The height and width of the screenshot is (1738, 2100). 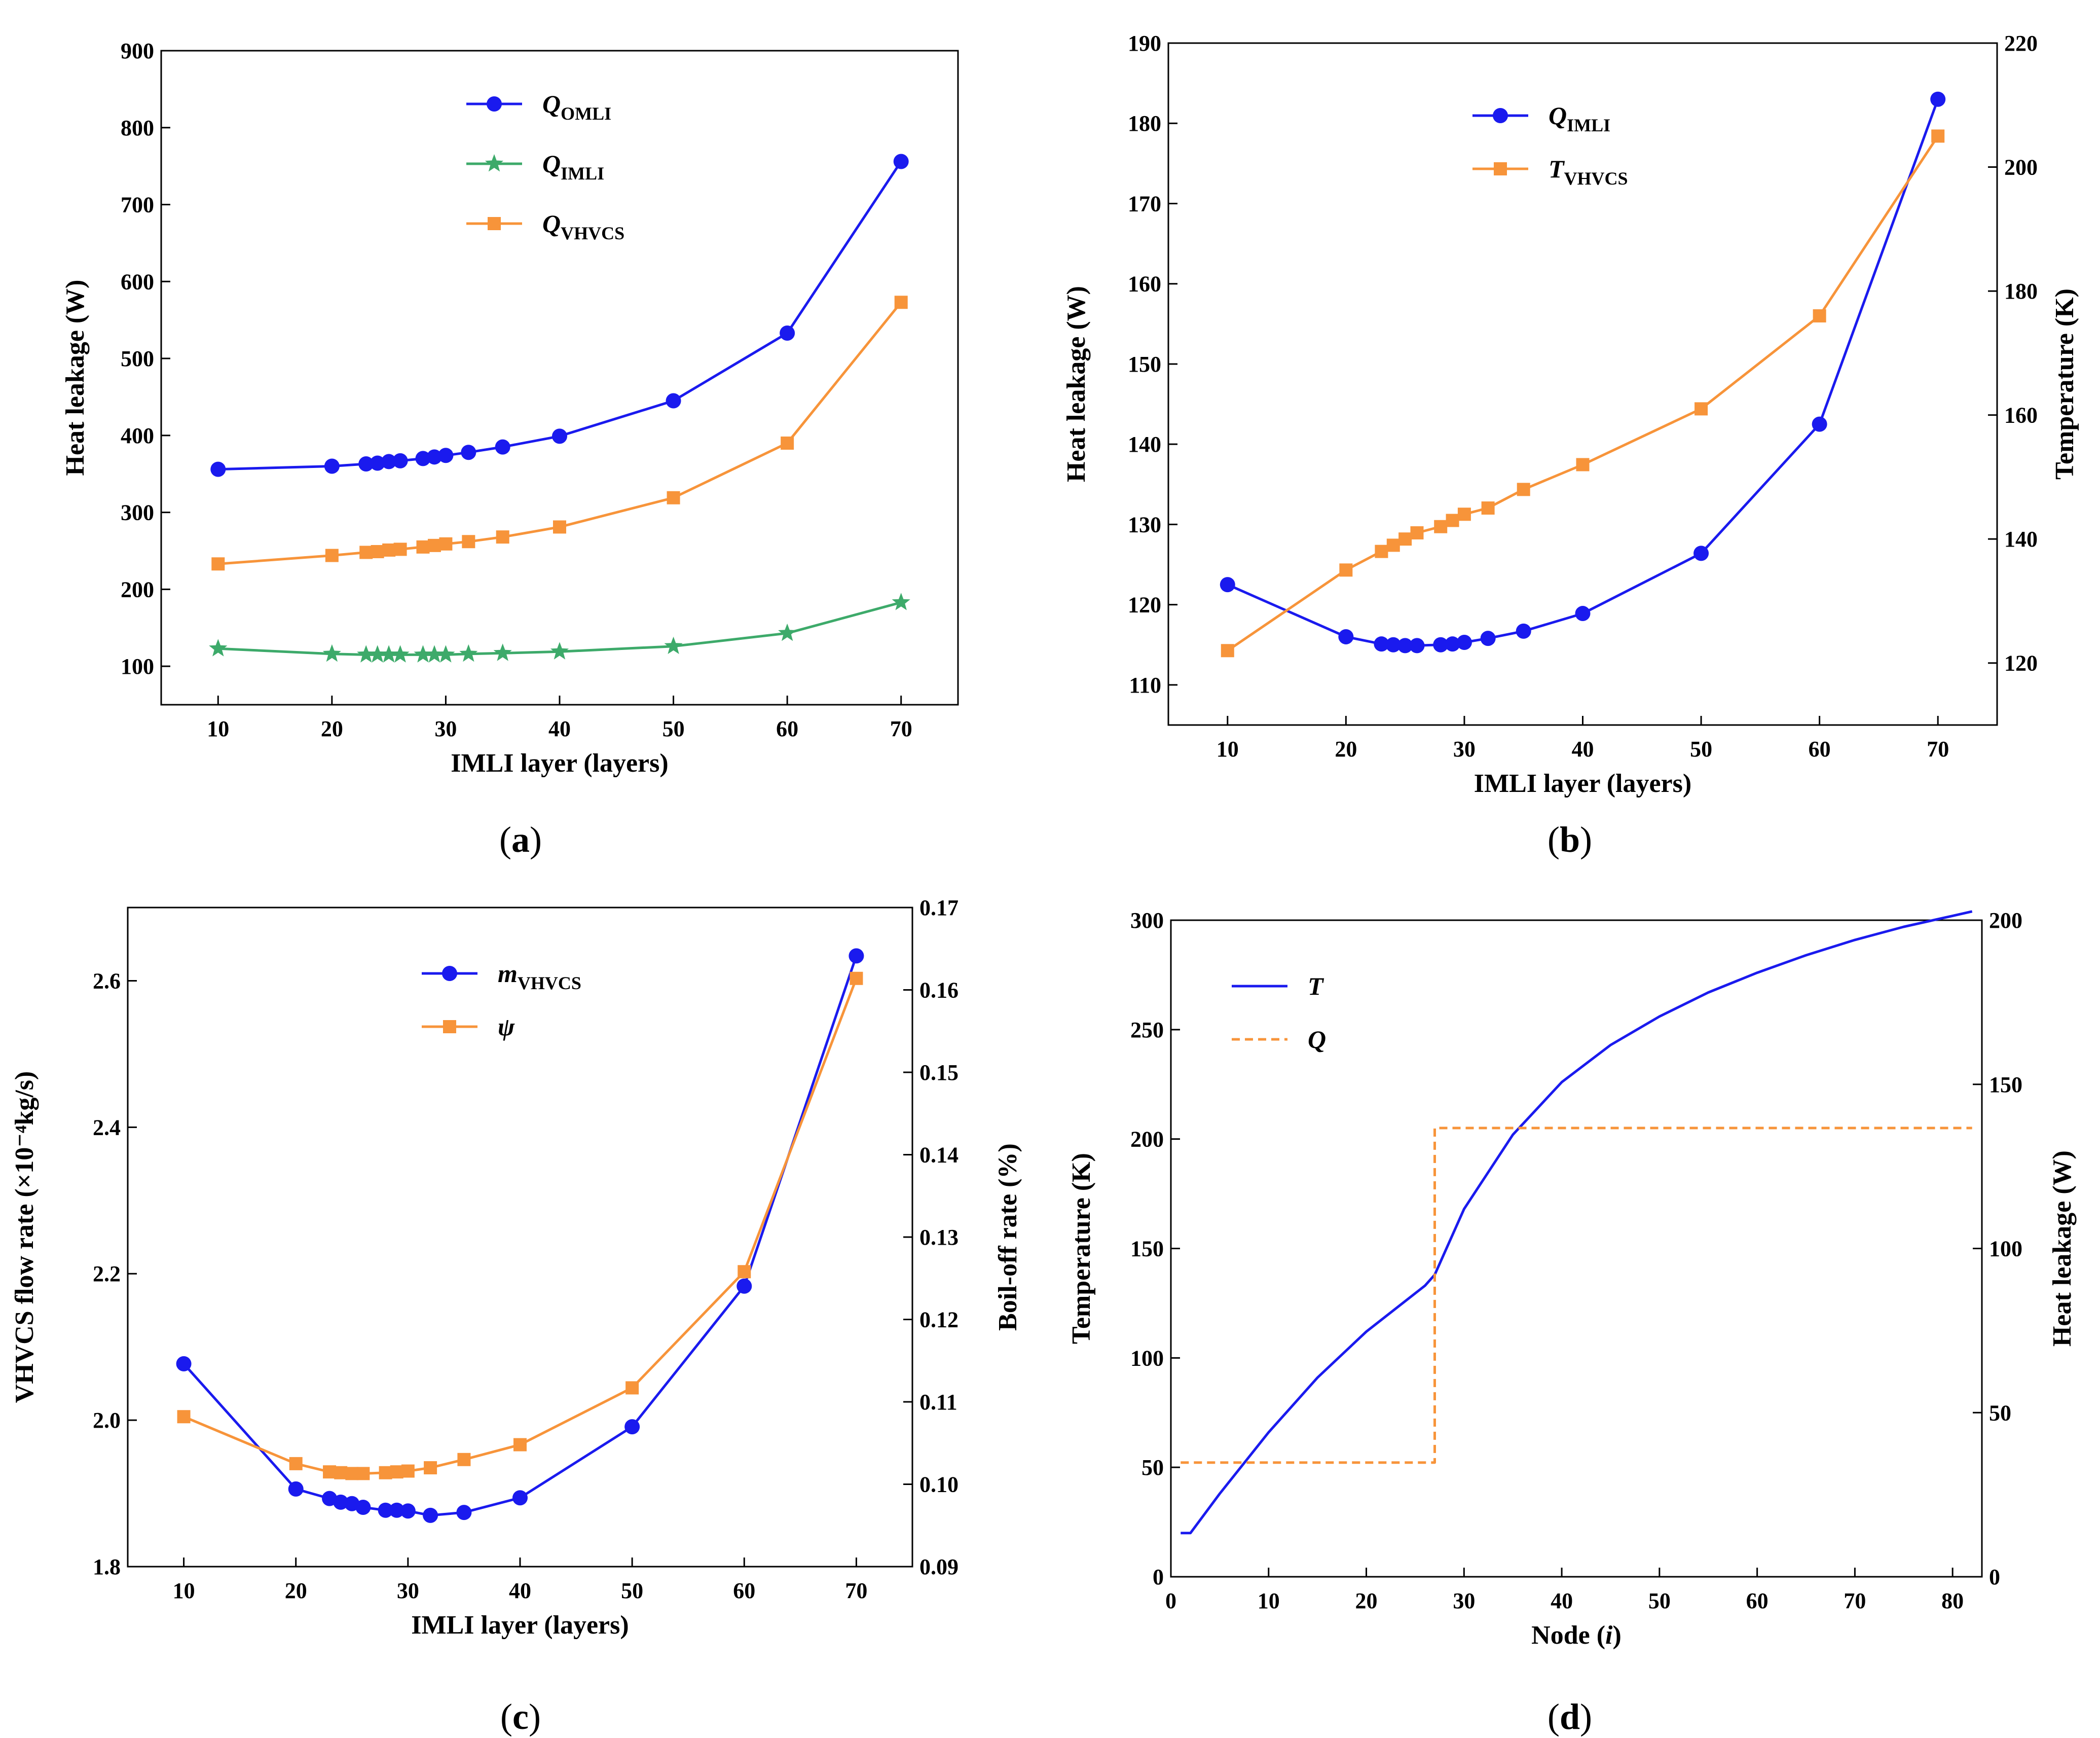 What do you see at coordinates (506, 1026) in the screenshot?
I see `legend-label: ψ` at bounding box center [506, 1026].